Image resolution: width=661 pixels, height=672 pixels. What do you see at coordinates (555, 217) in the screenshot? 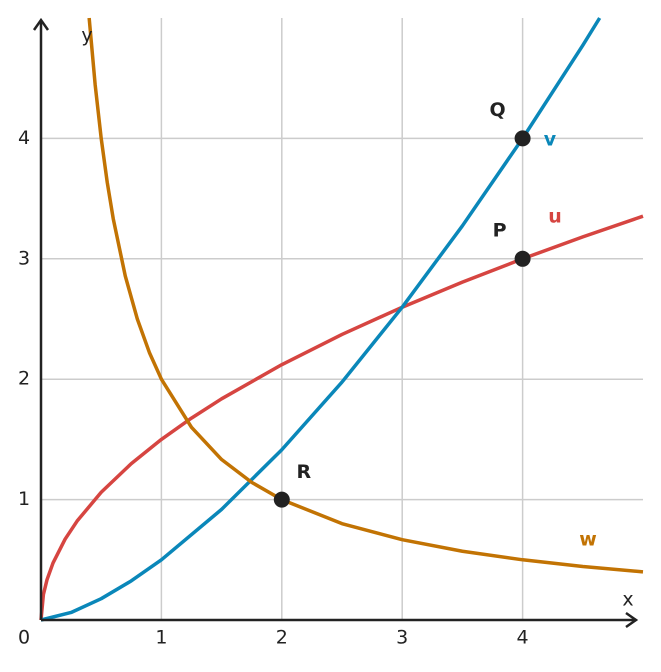
I see `curve-label: u` at bounding box center [555, 217].